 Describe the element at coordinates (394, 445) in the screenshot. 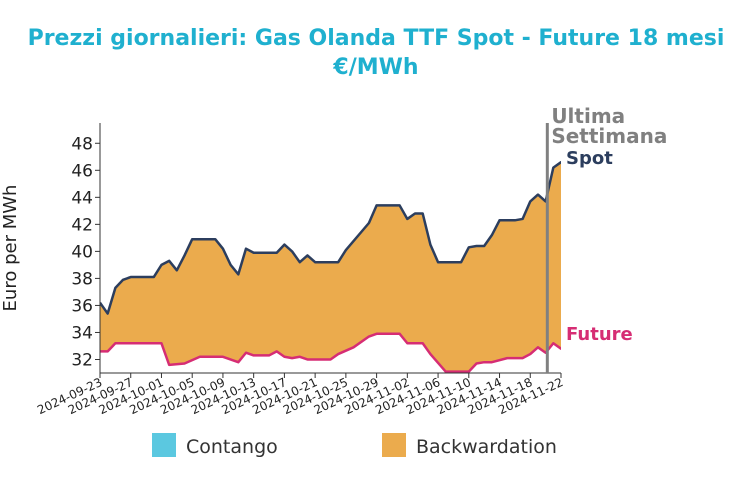

I see `legend-swatch-backwardation` at that location.